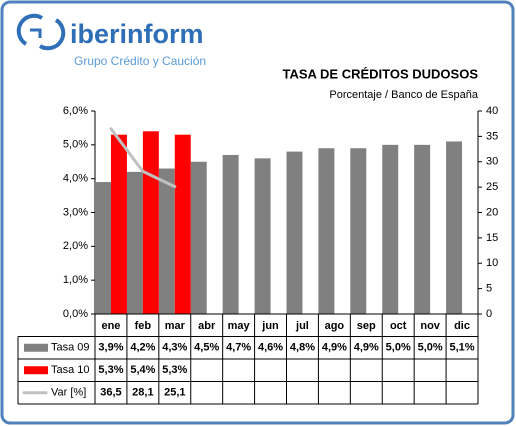 The height and width of the screenshot is (426, 516). What do you see at coordinates (492, 187) in the screenshot?
I see `y2-tick-label: 25` at bounding box center [492, 187].